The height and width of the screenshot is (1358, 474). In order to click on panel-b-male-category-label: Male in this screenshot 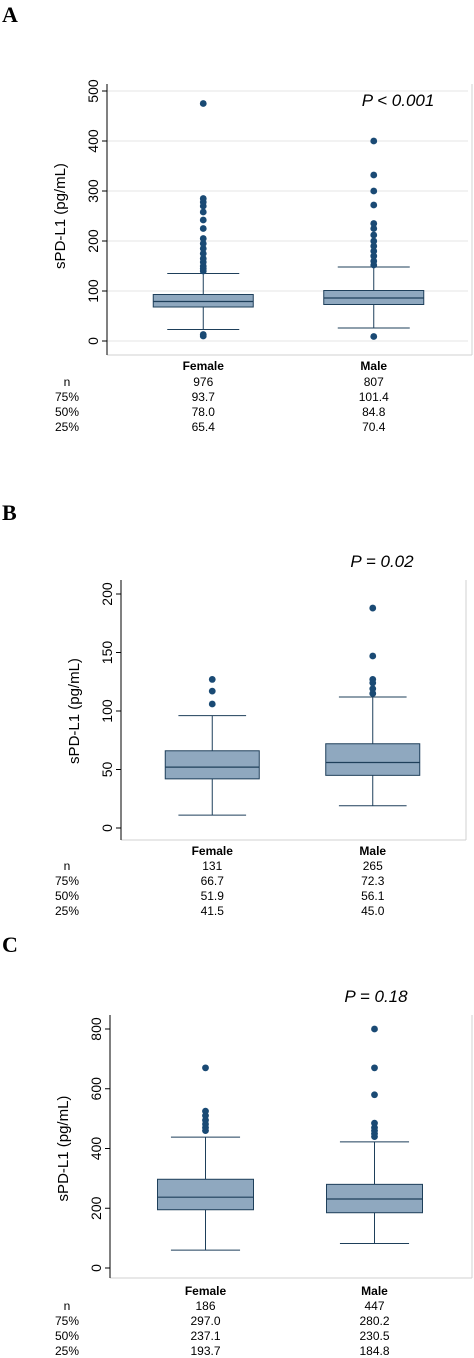, I will do `click(372, 851)`.